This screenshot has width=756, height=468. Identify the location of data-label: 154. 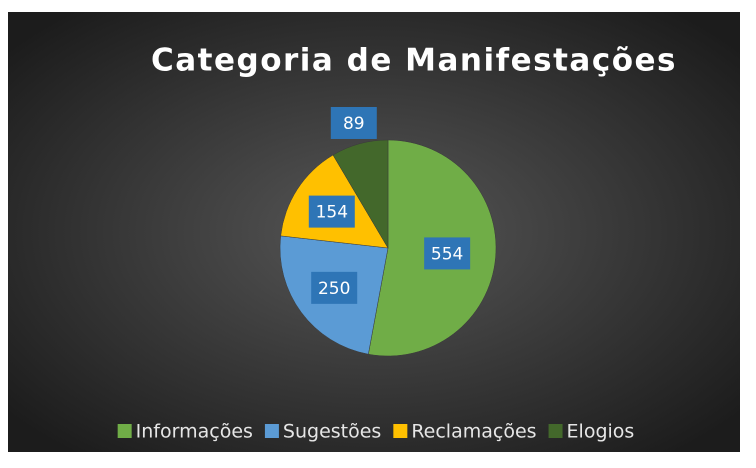
(332, 213).